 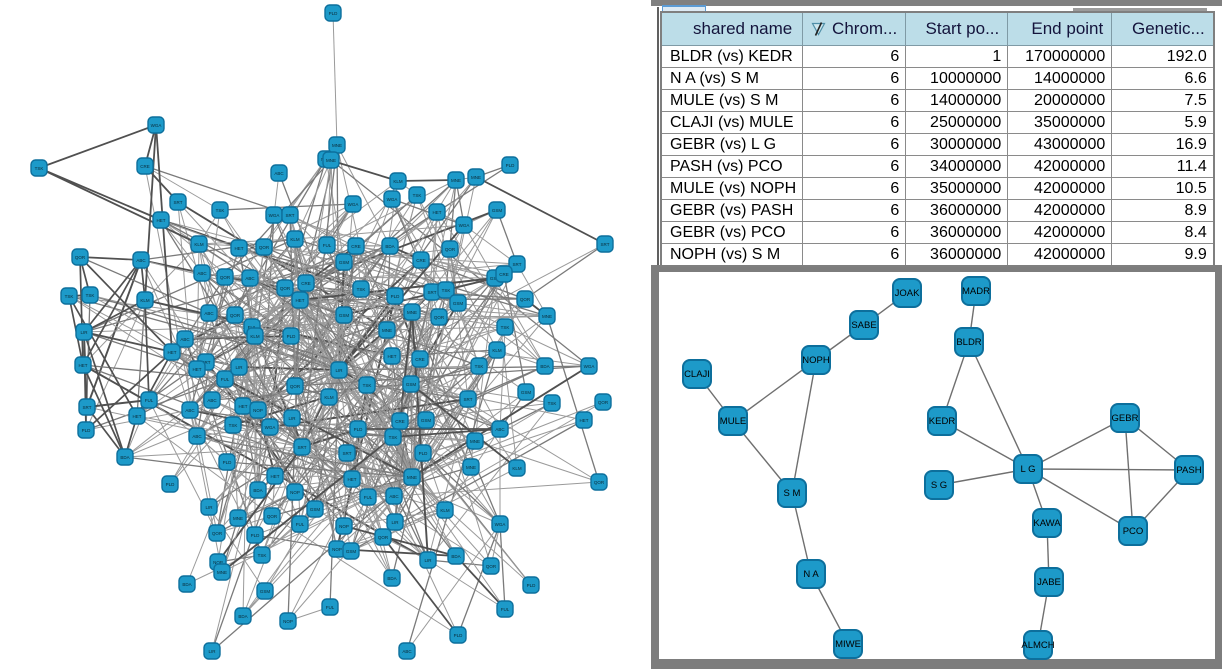 What do you see at coordinates (1125, 418) in the screenshot?
I see `svg-text: GEBR` at bounding box center [1125, 418].